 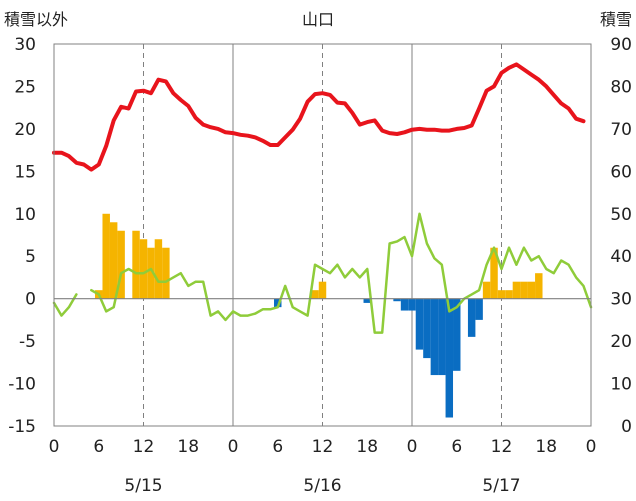 I want to click on left-tick-label: 5, so click(x=30, y=257).